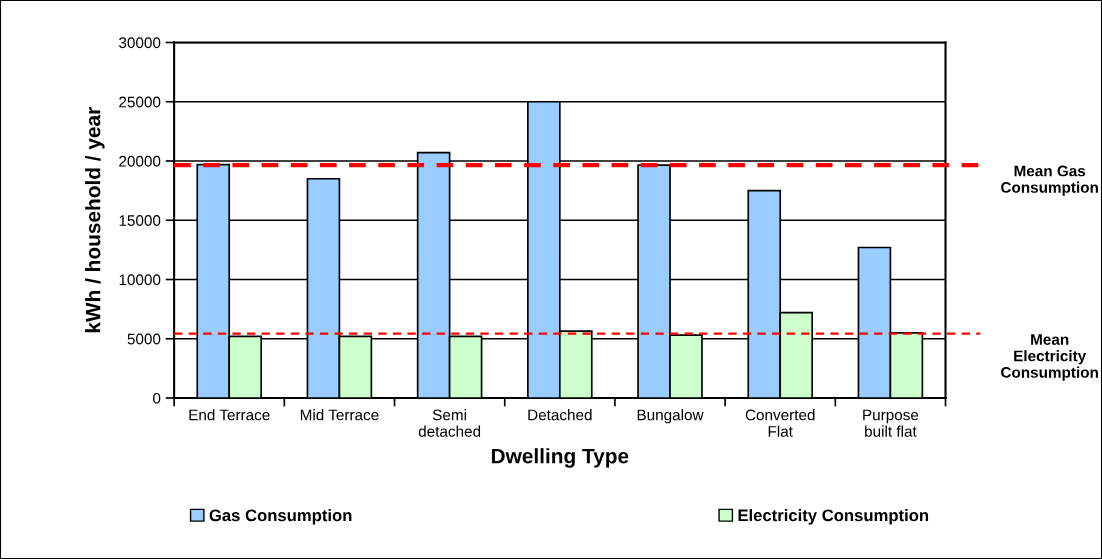 Image resolution: width=1102 pixels, height=559 pixels. I want to click on x-tick-label: Purpose built flat, so click(891, 423).